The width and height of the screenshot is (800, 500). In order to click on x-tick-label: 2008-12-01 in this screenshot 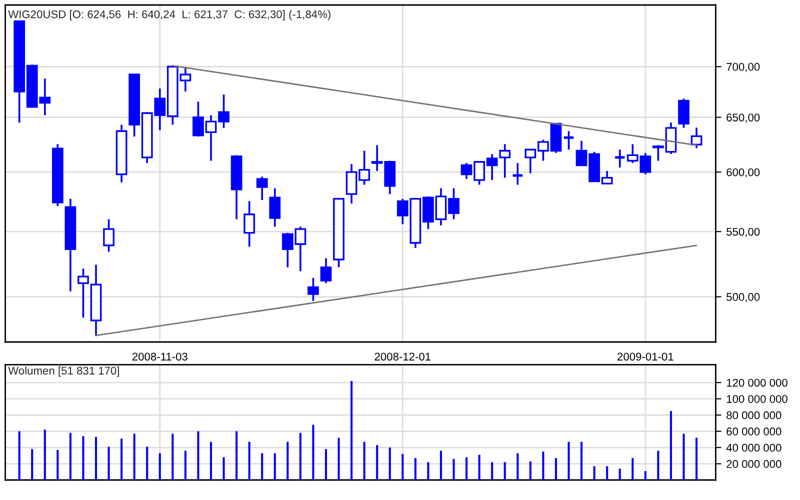, I will do `click(402, 356)`.